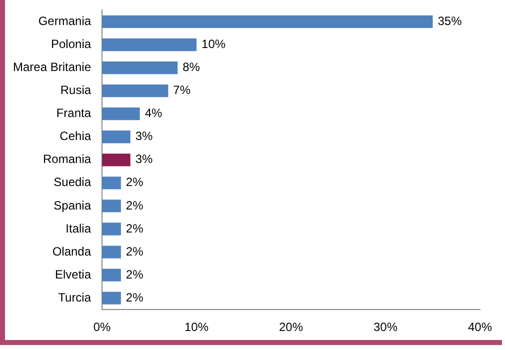 The image size is (505, 350). I want to click on y-tick-label: Suedia, so click(73, 182).